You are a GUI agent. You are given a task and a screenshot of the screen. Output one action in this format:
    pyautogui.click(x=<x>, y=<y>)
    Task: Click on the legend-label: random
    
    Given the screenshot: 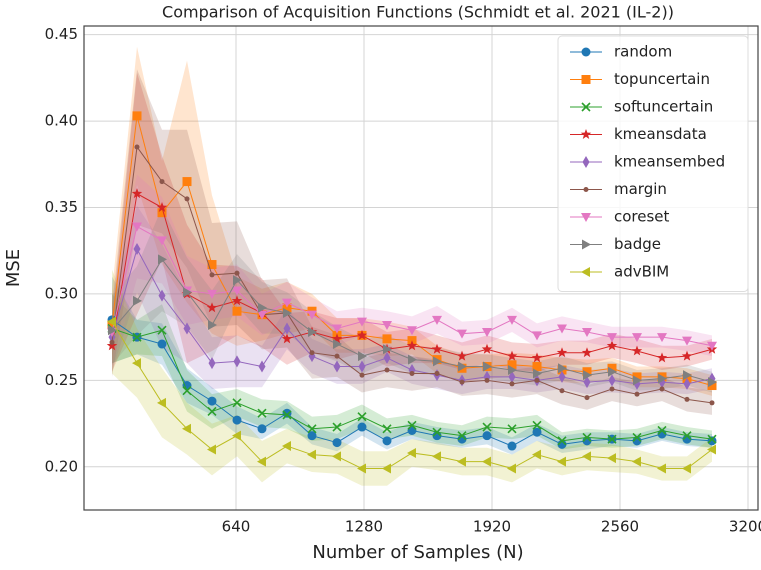 What is the action you would take?
    pyautogui.click(x=643, y=52)
    